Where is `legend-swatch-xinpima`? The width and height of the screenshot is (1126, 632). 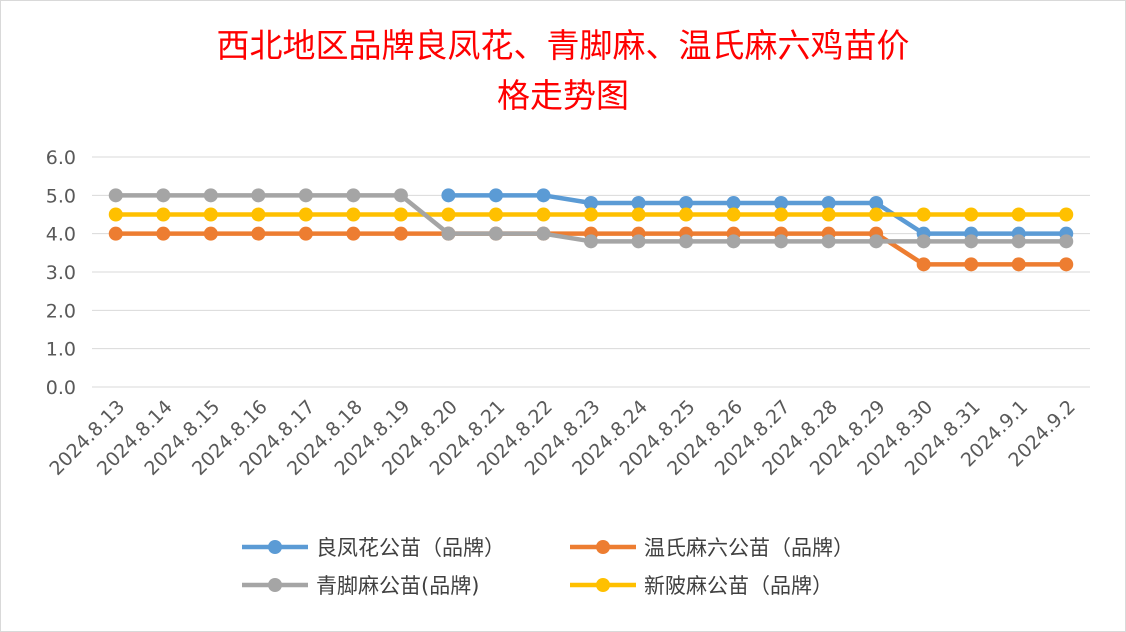
legend-swatch-xinpima is located at coordinates (603, 585).